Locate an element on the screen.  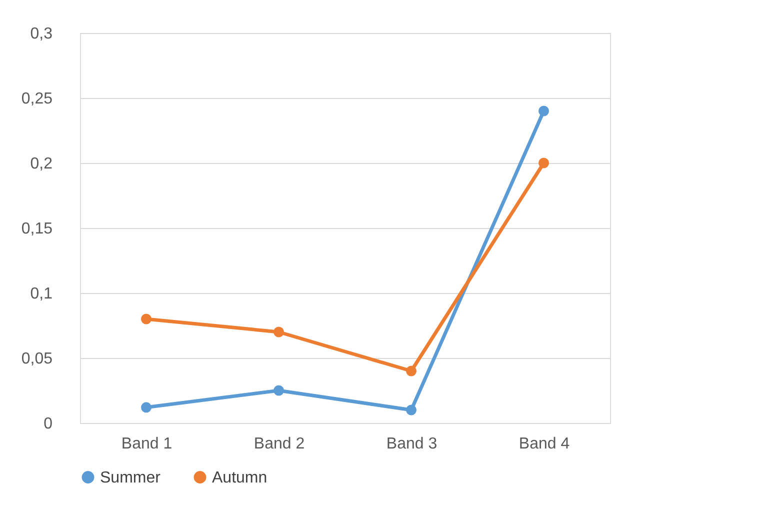
y-tick-label: 0,25 is located at coordinates (37, 99).